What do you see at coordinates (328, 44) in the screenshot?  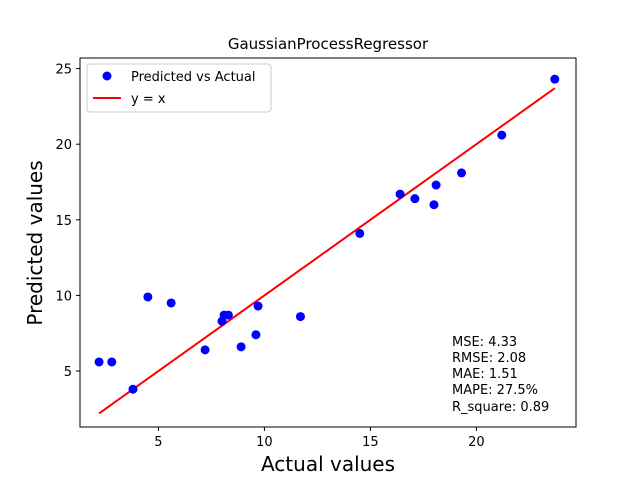 I see `chart-title: GaussianProcessRegressor` at bounding box center [328, 44].